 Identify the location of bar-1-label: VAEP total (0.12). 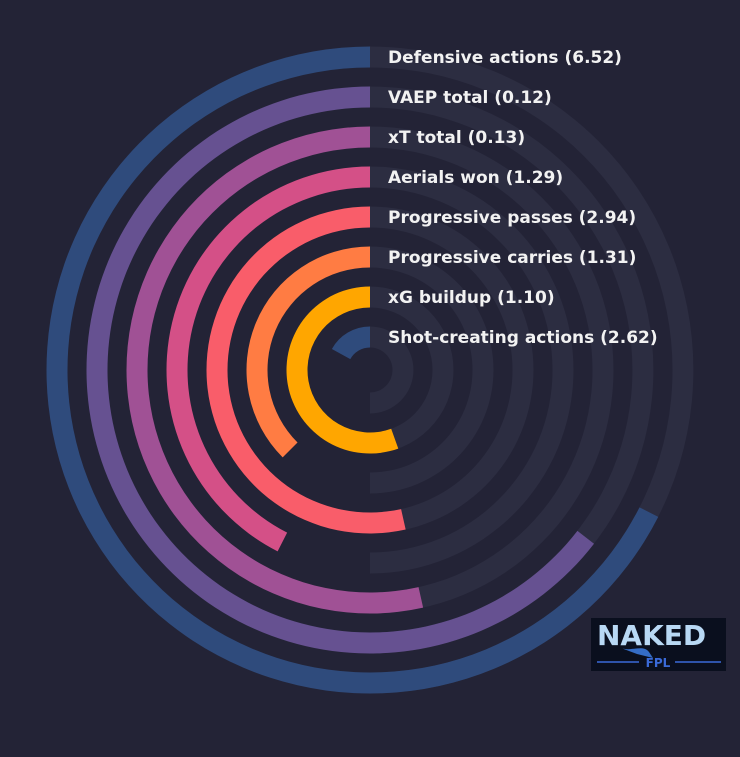
(470, 98).